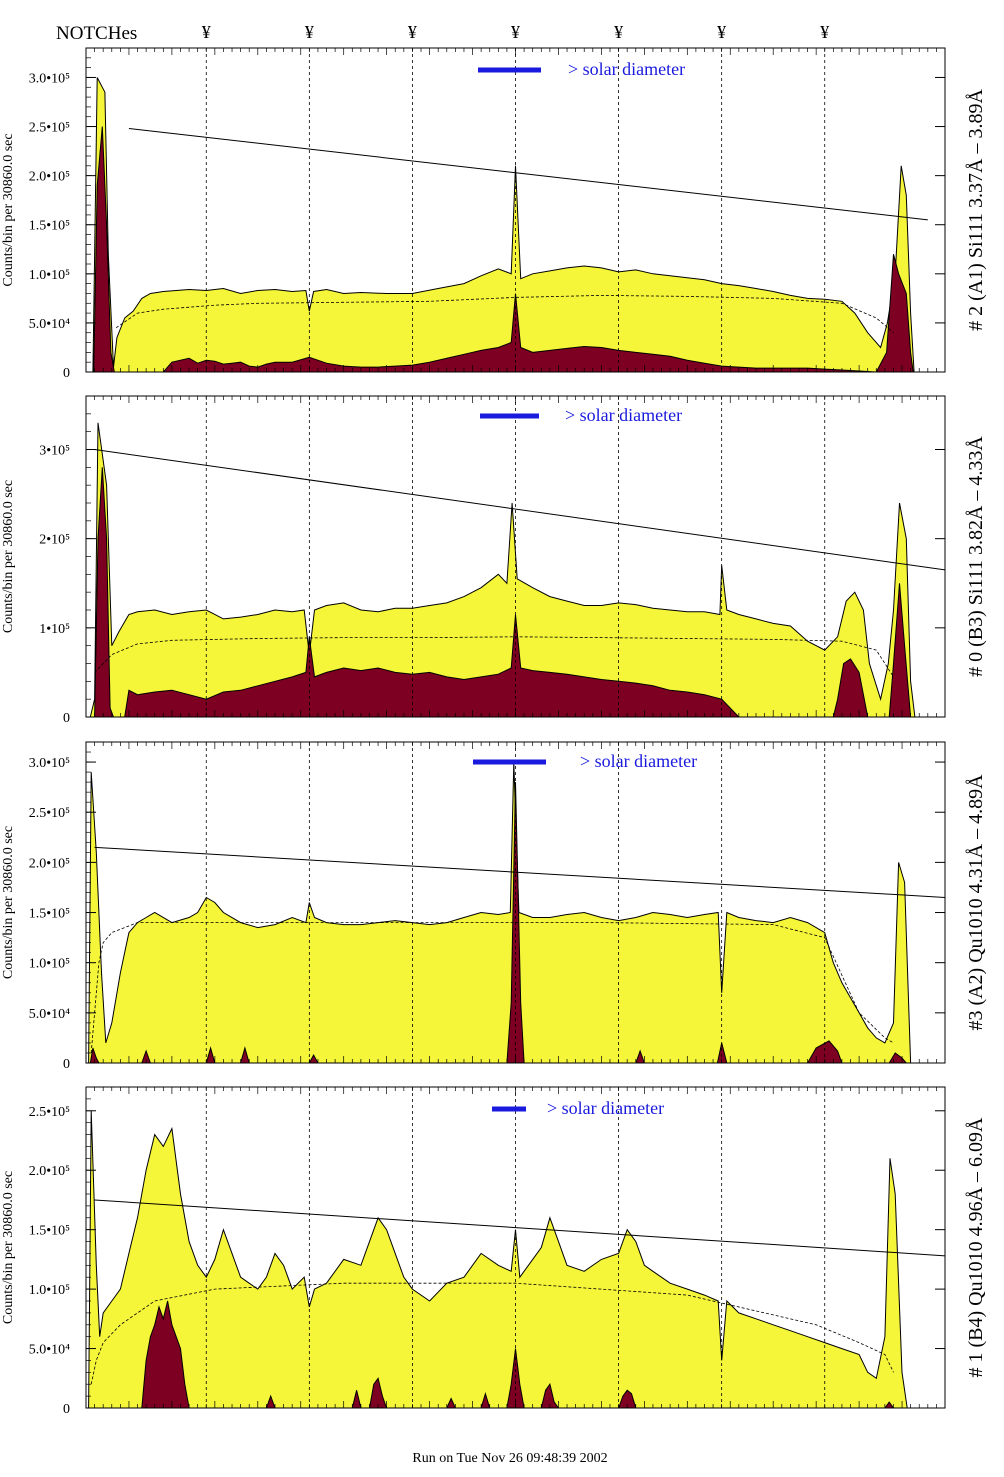  I want to click on panel-title: # 0 (B3) Si111 3.82Å – 4.33Å, so click(976, 556).